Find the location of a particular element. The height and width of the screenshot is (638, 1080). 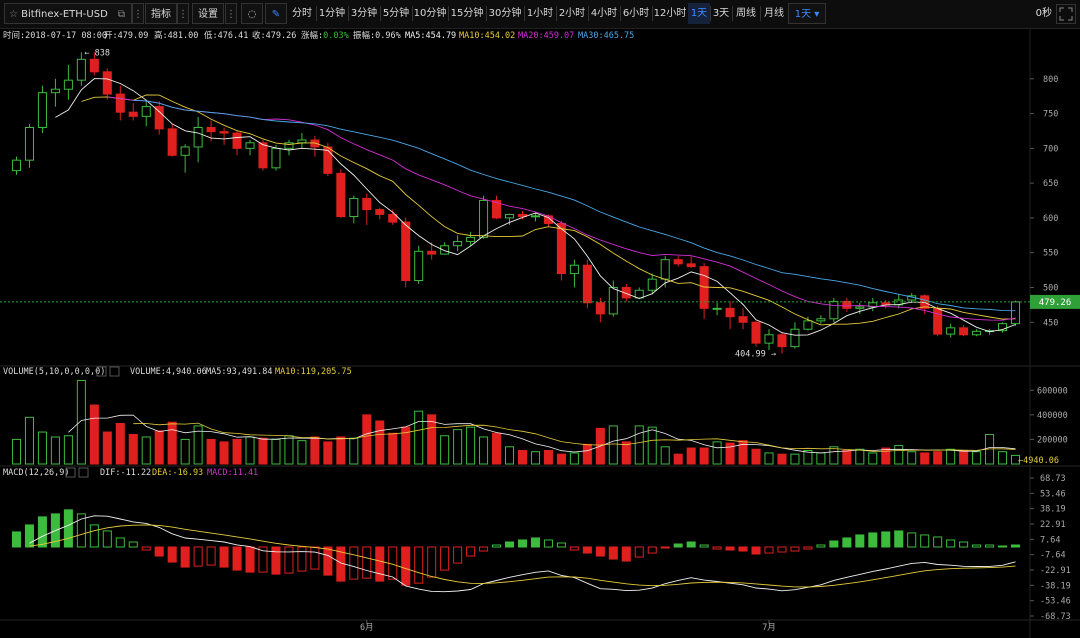

timeframe-tab-13: 3天 is located at coordinates (721, 13).